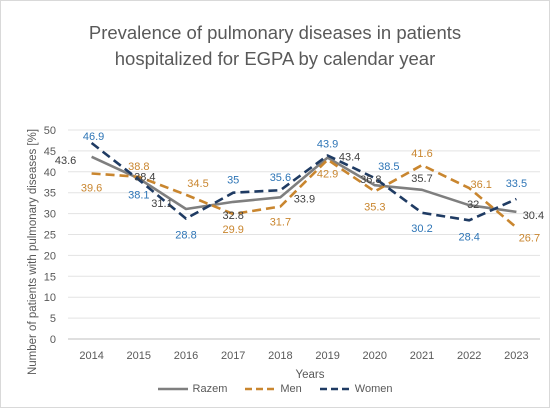 The height and width of the screenshot is (408, 550). Describe the element at coordinates (370, 180) in the screenshot. I see `data-label-razem: 36.8` at that location.